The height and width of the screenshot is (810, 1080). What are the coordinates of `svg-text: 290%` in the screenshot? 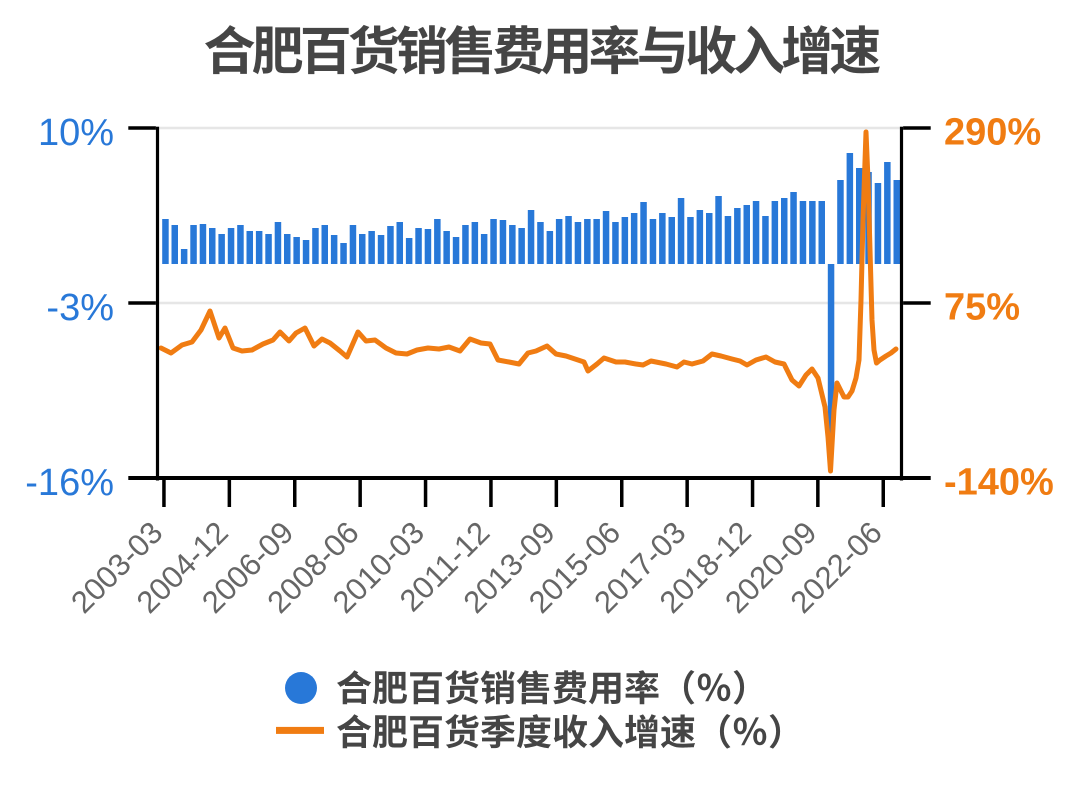 It's located at (992, 132).